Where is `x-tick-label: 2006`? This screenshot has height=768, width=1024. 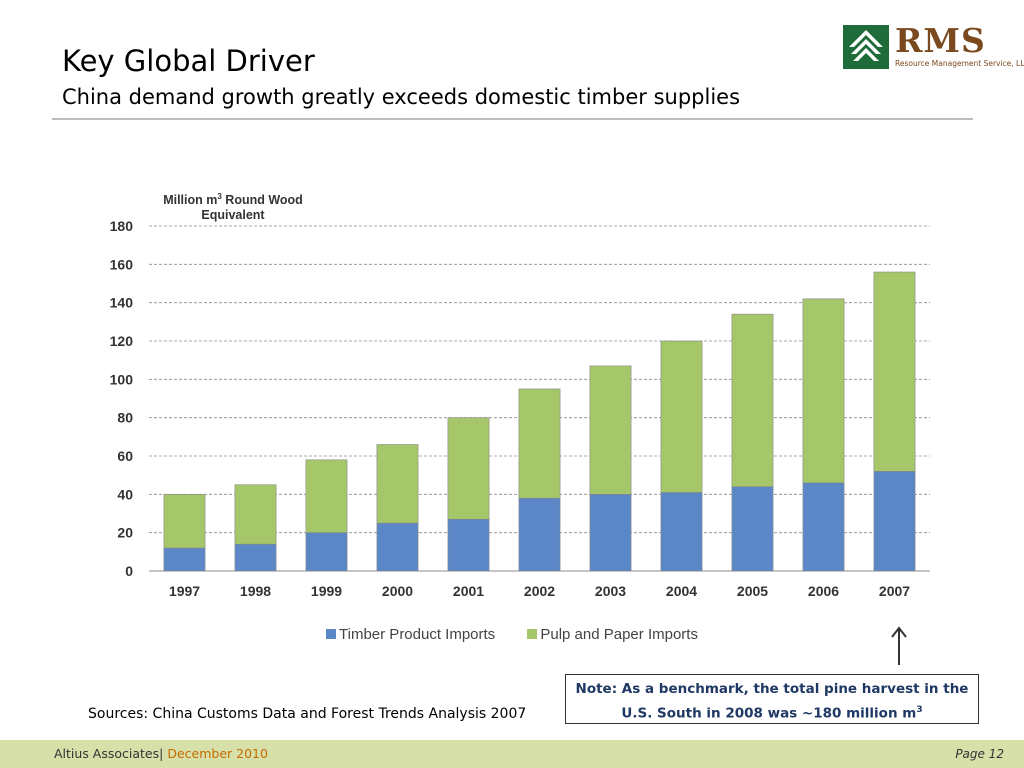
x-tick-label: 2006 is located at coordinates (823, 591).